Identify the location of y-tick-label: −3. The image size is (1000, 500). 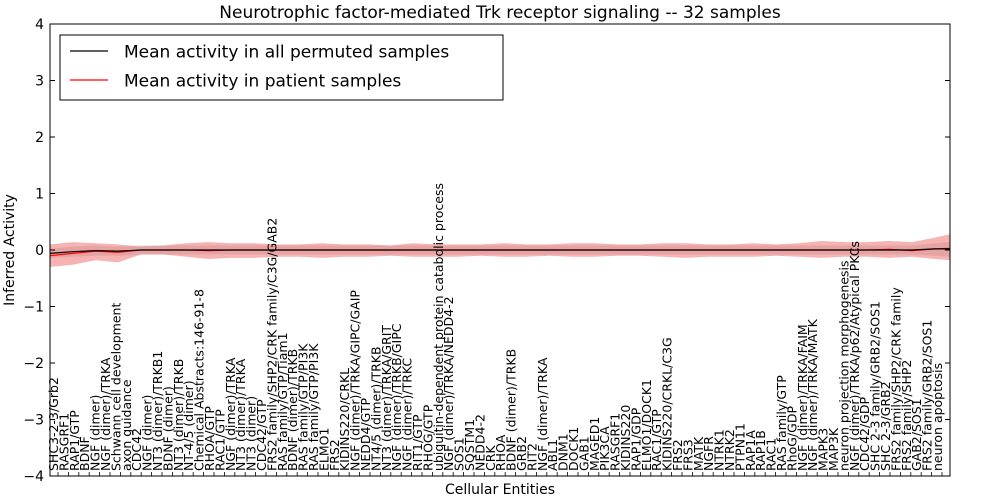
(33, 421).